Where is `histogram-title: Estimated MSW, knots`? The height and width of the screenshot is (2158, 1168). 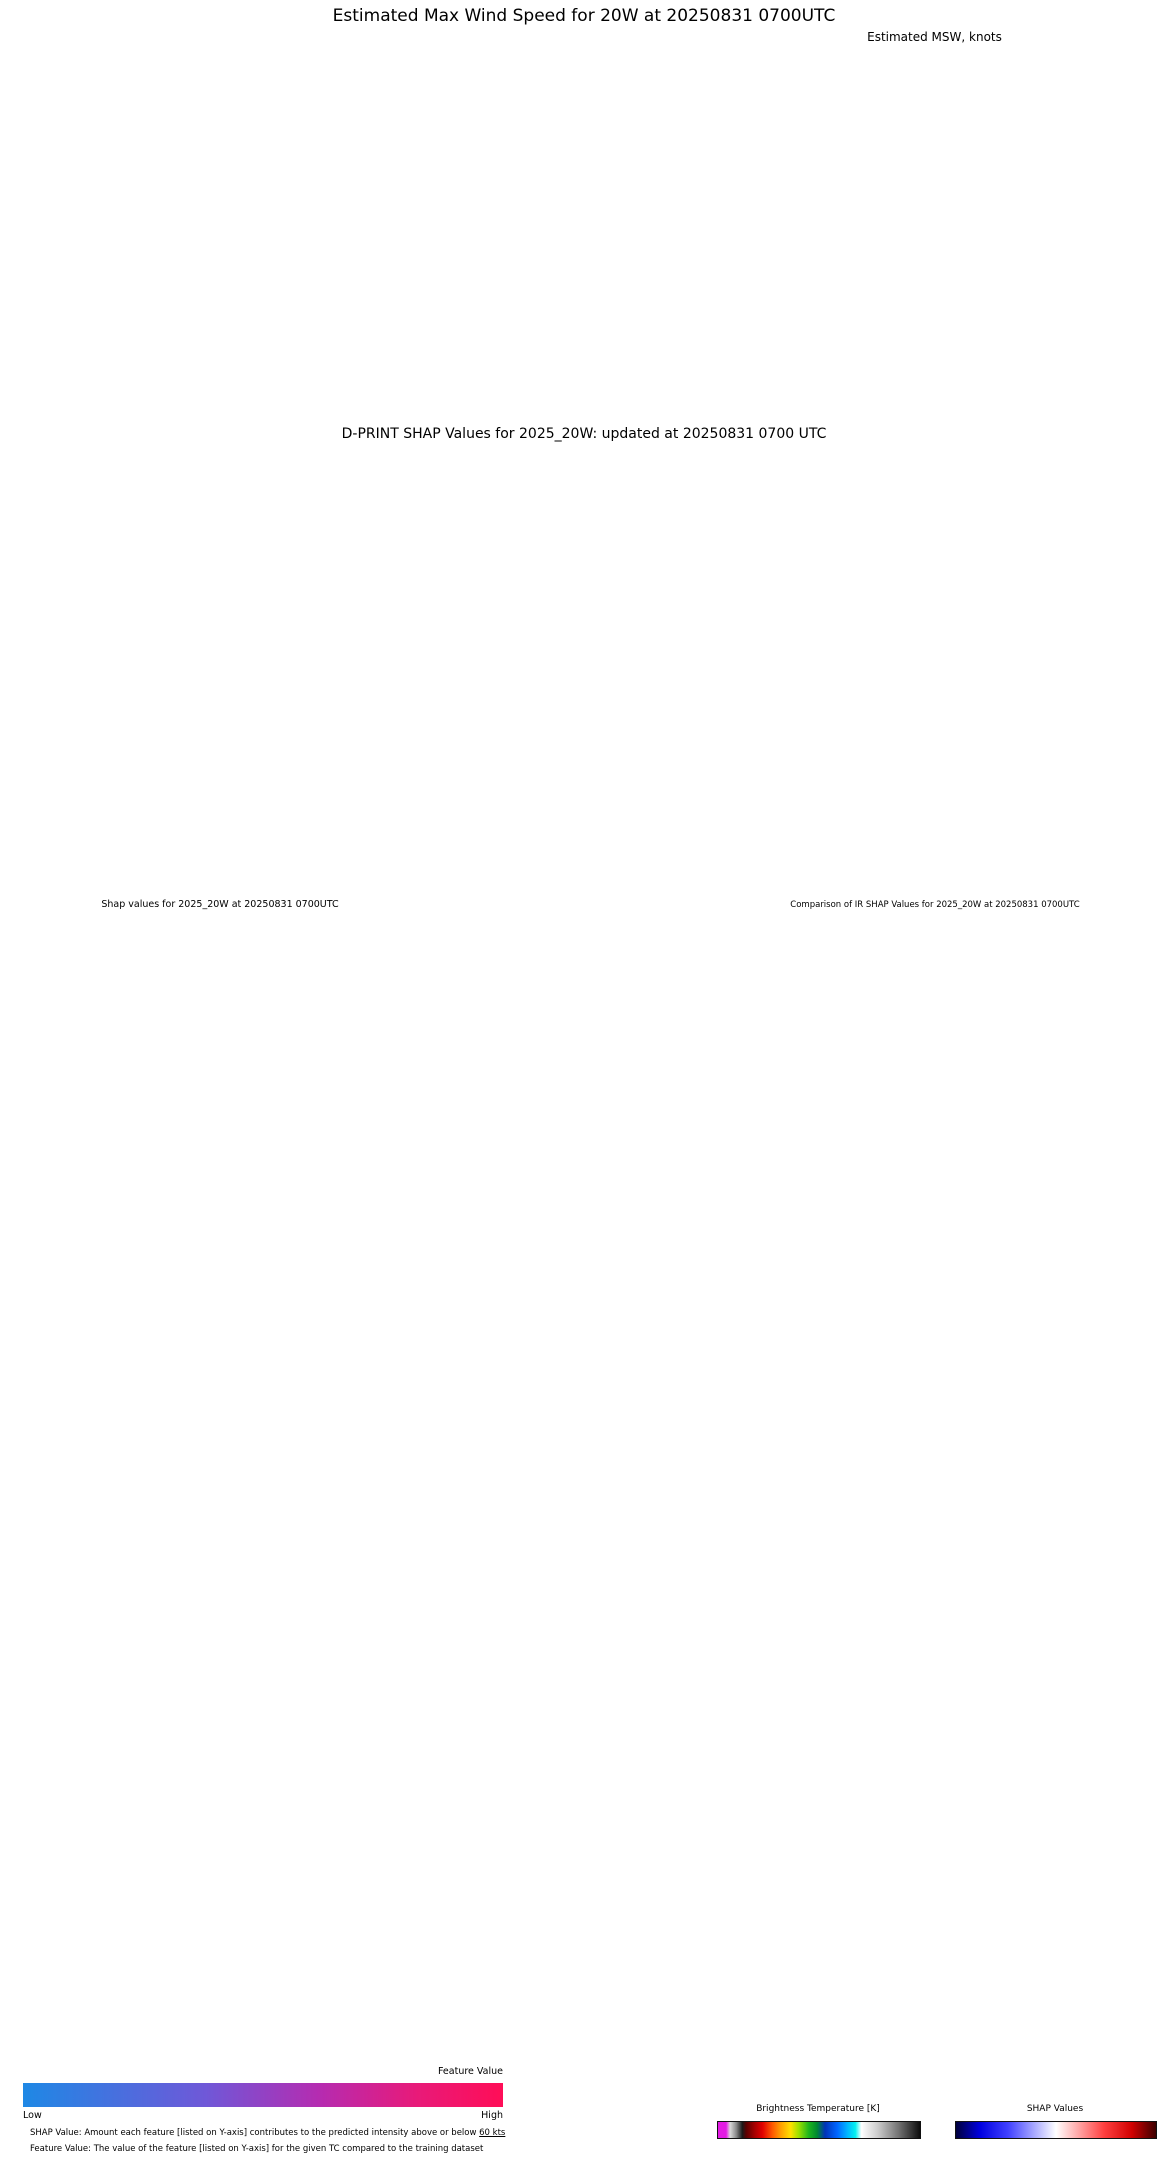 histogram-title: Estimated MSW, knots is located at coordinates (934, 37).